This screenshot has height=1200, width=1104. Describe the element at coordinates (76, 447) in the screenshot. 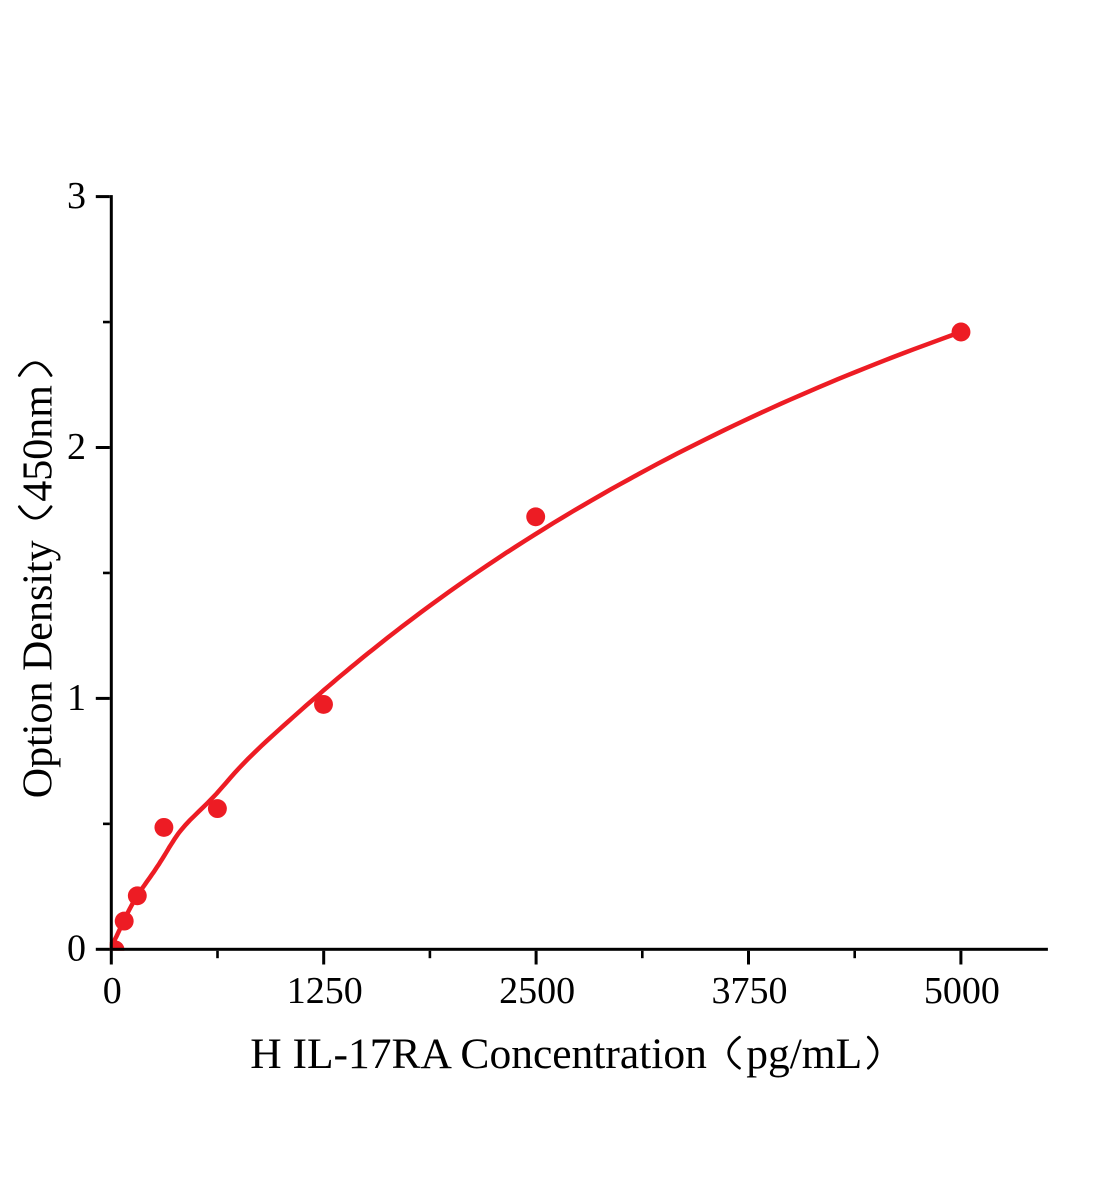

I see `svg-text: 2` at that location.